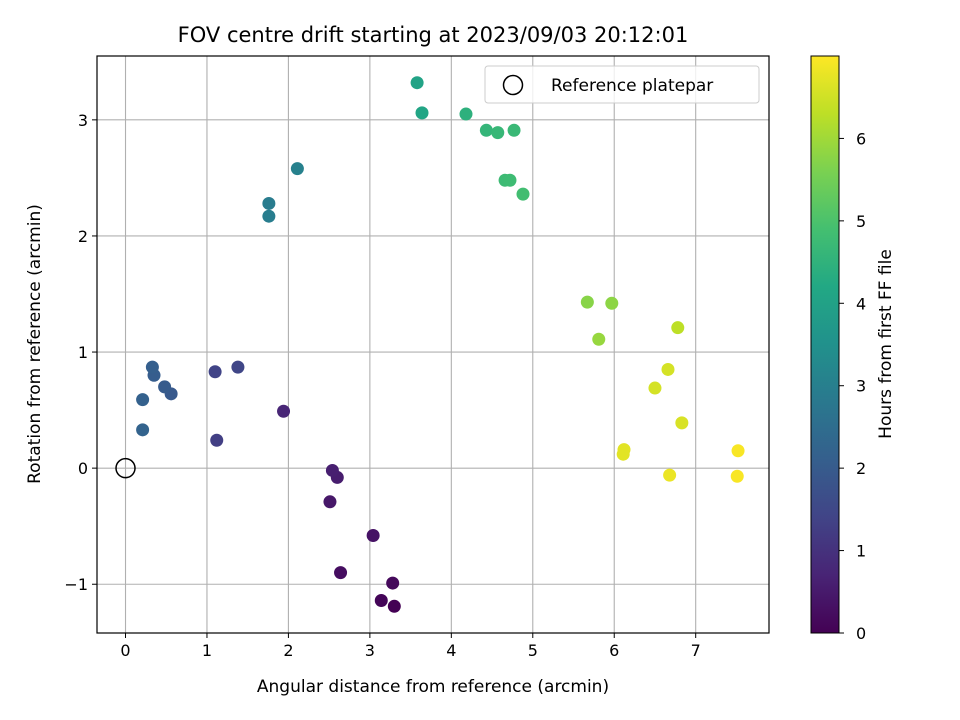 Image resolution: width=960 pixels, height=720 pixels. I want to click on legend: Reference platepar, so click(622, 84).